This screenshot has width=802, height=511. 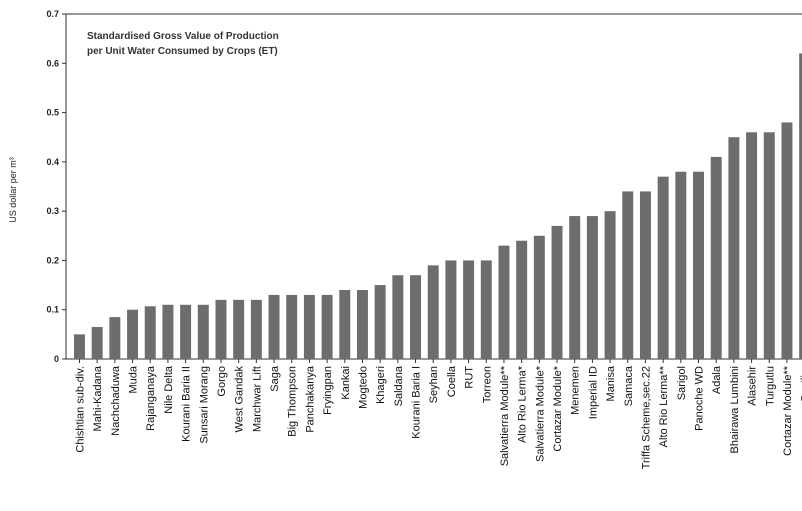 What do you see at coordinates (52, 113) in the screenshot?
I see `y-tick-label: 0.5` at bounding box center [52, 113].